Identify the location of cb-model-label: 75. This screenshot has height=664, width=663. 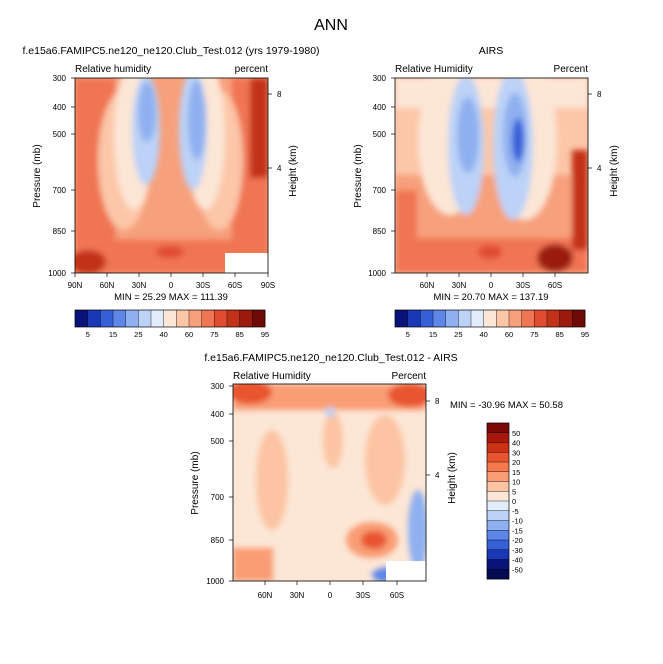
(214, 334).